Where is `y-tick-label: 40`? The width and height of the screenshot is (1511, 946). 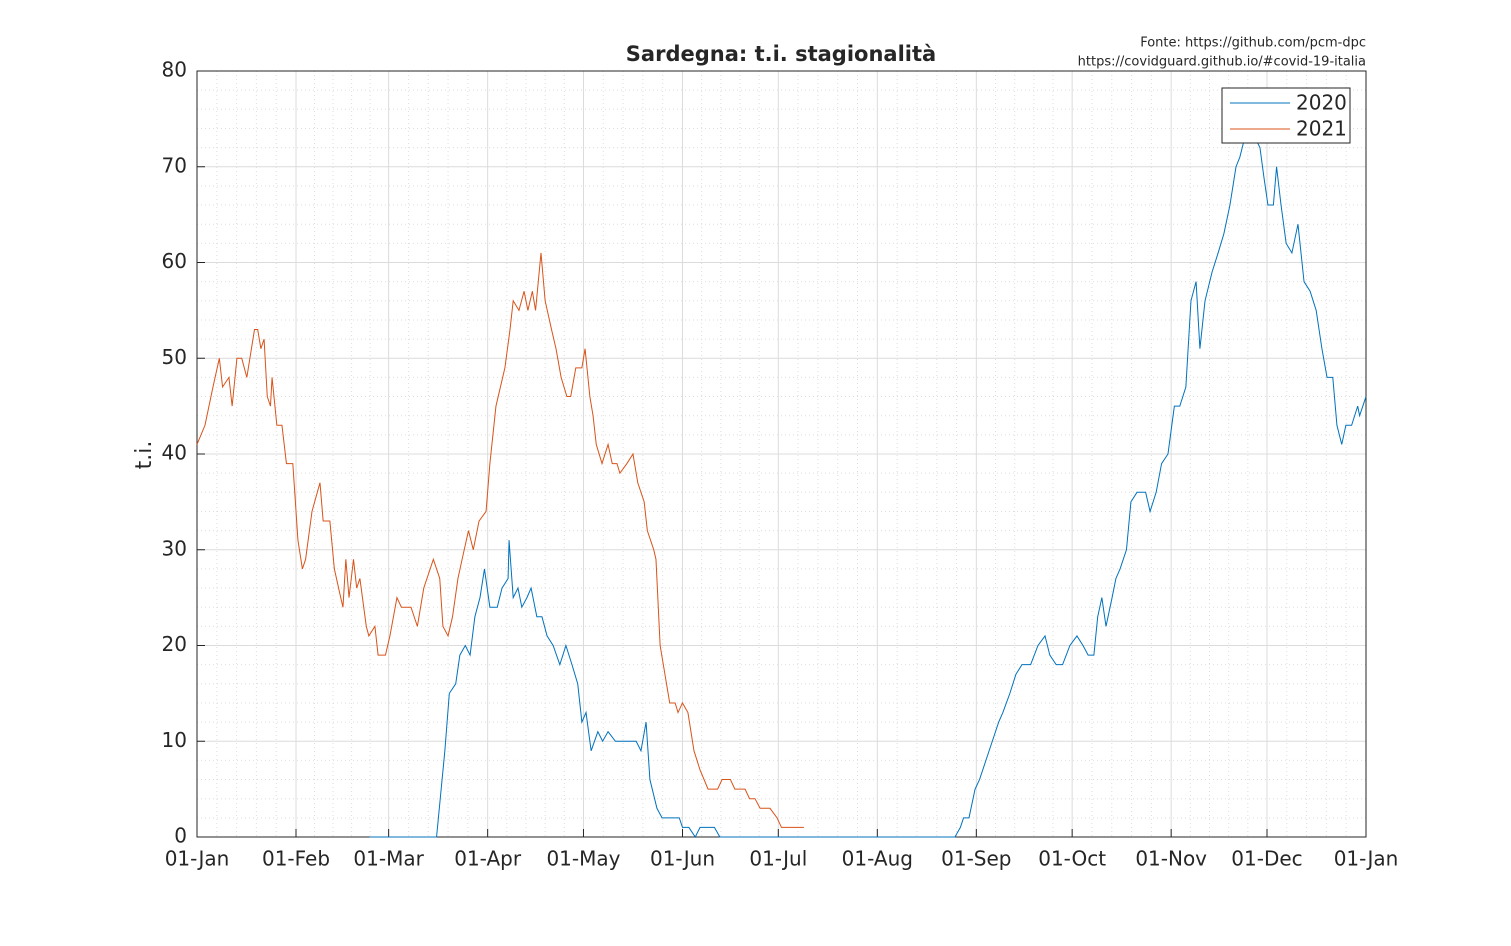
y-tick-label: 40 is located at coordinates (174, 453).